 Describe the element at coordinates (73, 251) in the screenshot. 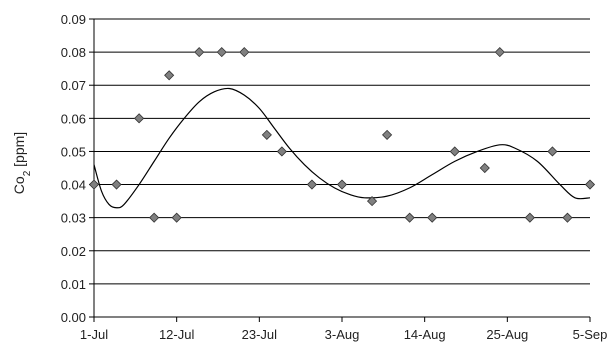

I see `y-tick-label: 0.02` at that location.